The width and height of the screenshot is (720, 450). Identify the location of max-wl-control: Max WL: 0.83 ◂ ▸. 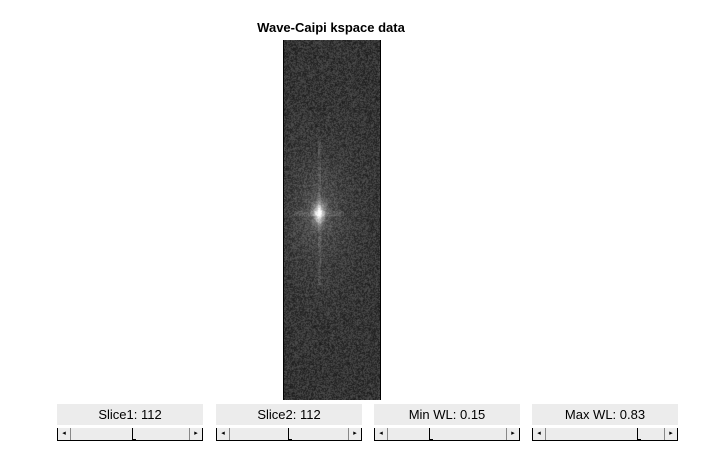
(605, 422).